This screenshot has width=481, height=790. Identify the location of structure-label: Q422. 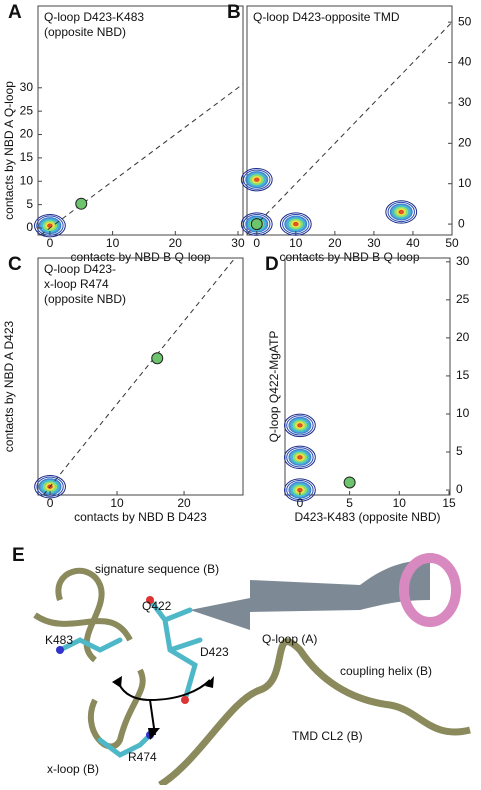
(157, 606).